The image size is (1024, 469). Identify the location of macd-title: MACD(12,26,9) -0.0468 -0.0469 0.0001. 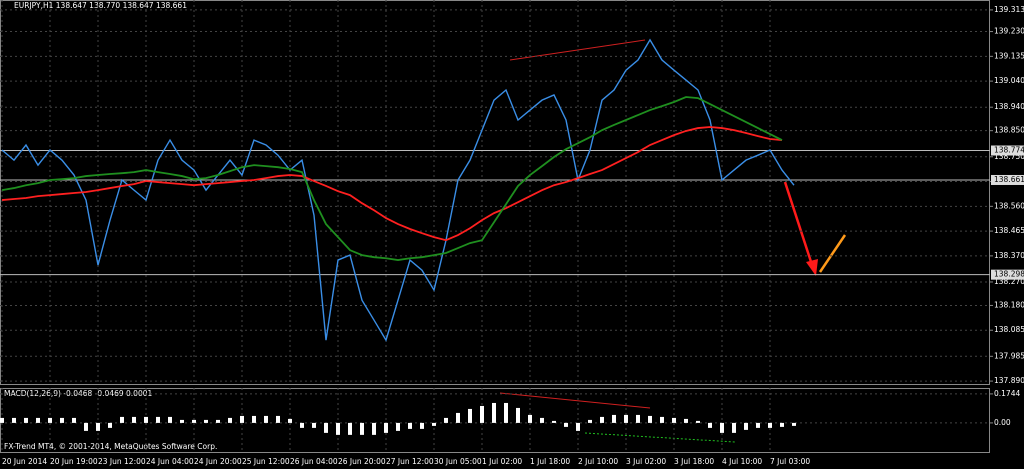
(78, 393).